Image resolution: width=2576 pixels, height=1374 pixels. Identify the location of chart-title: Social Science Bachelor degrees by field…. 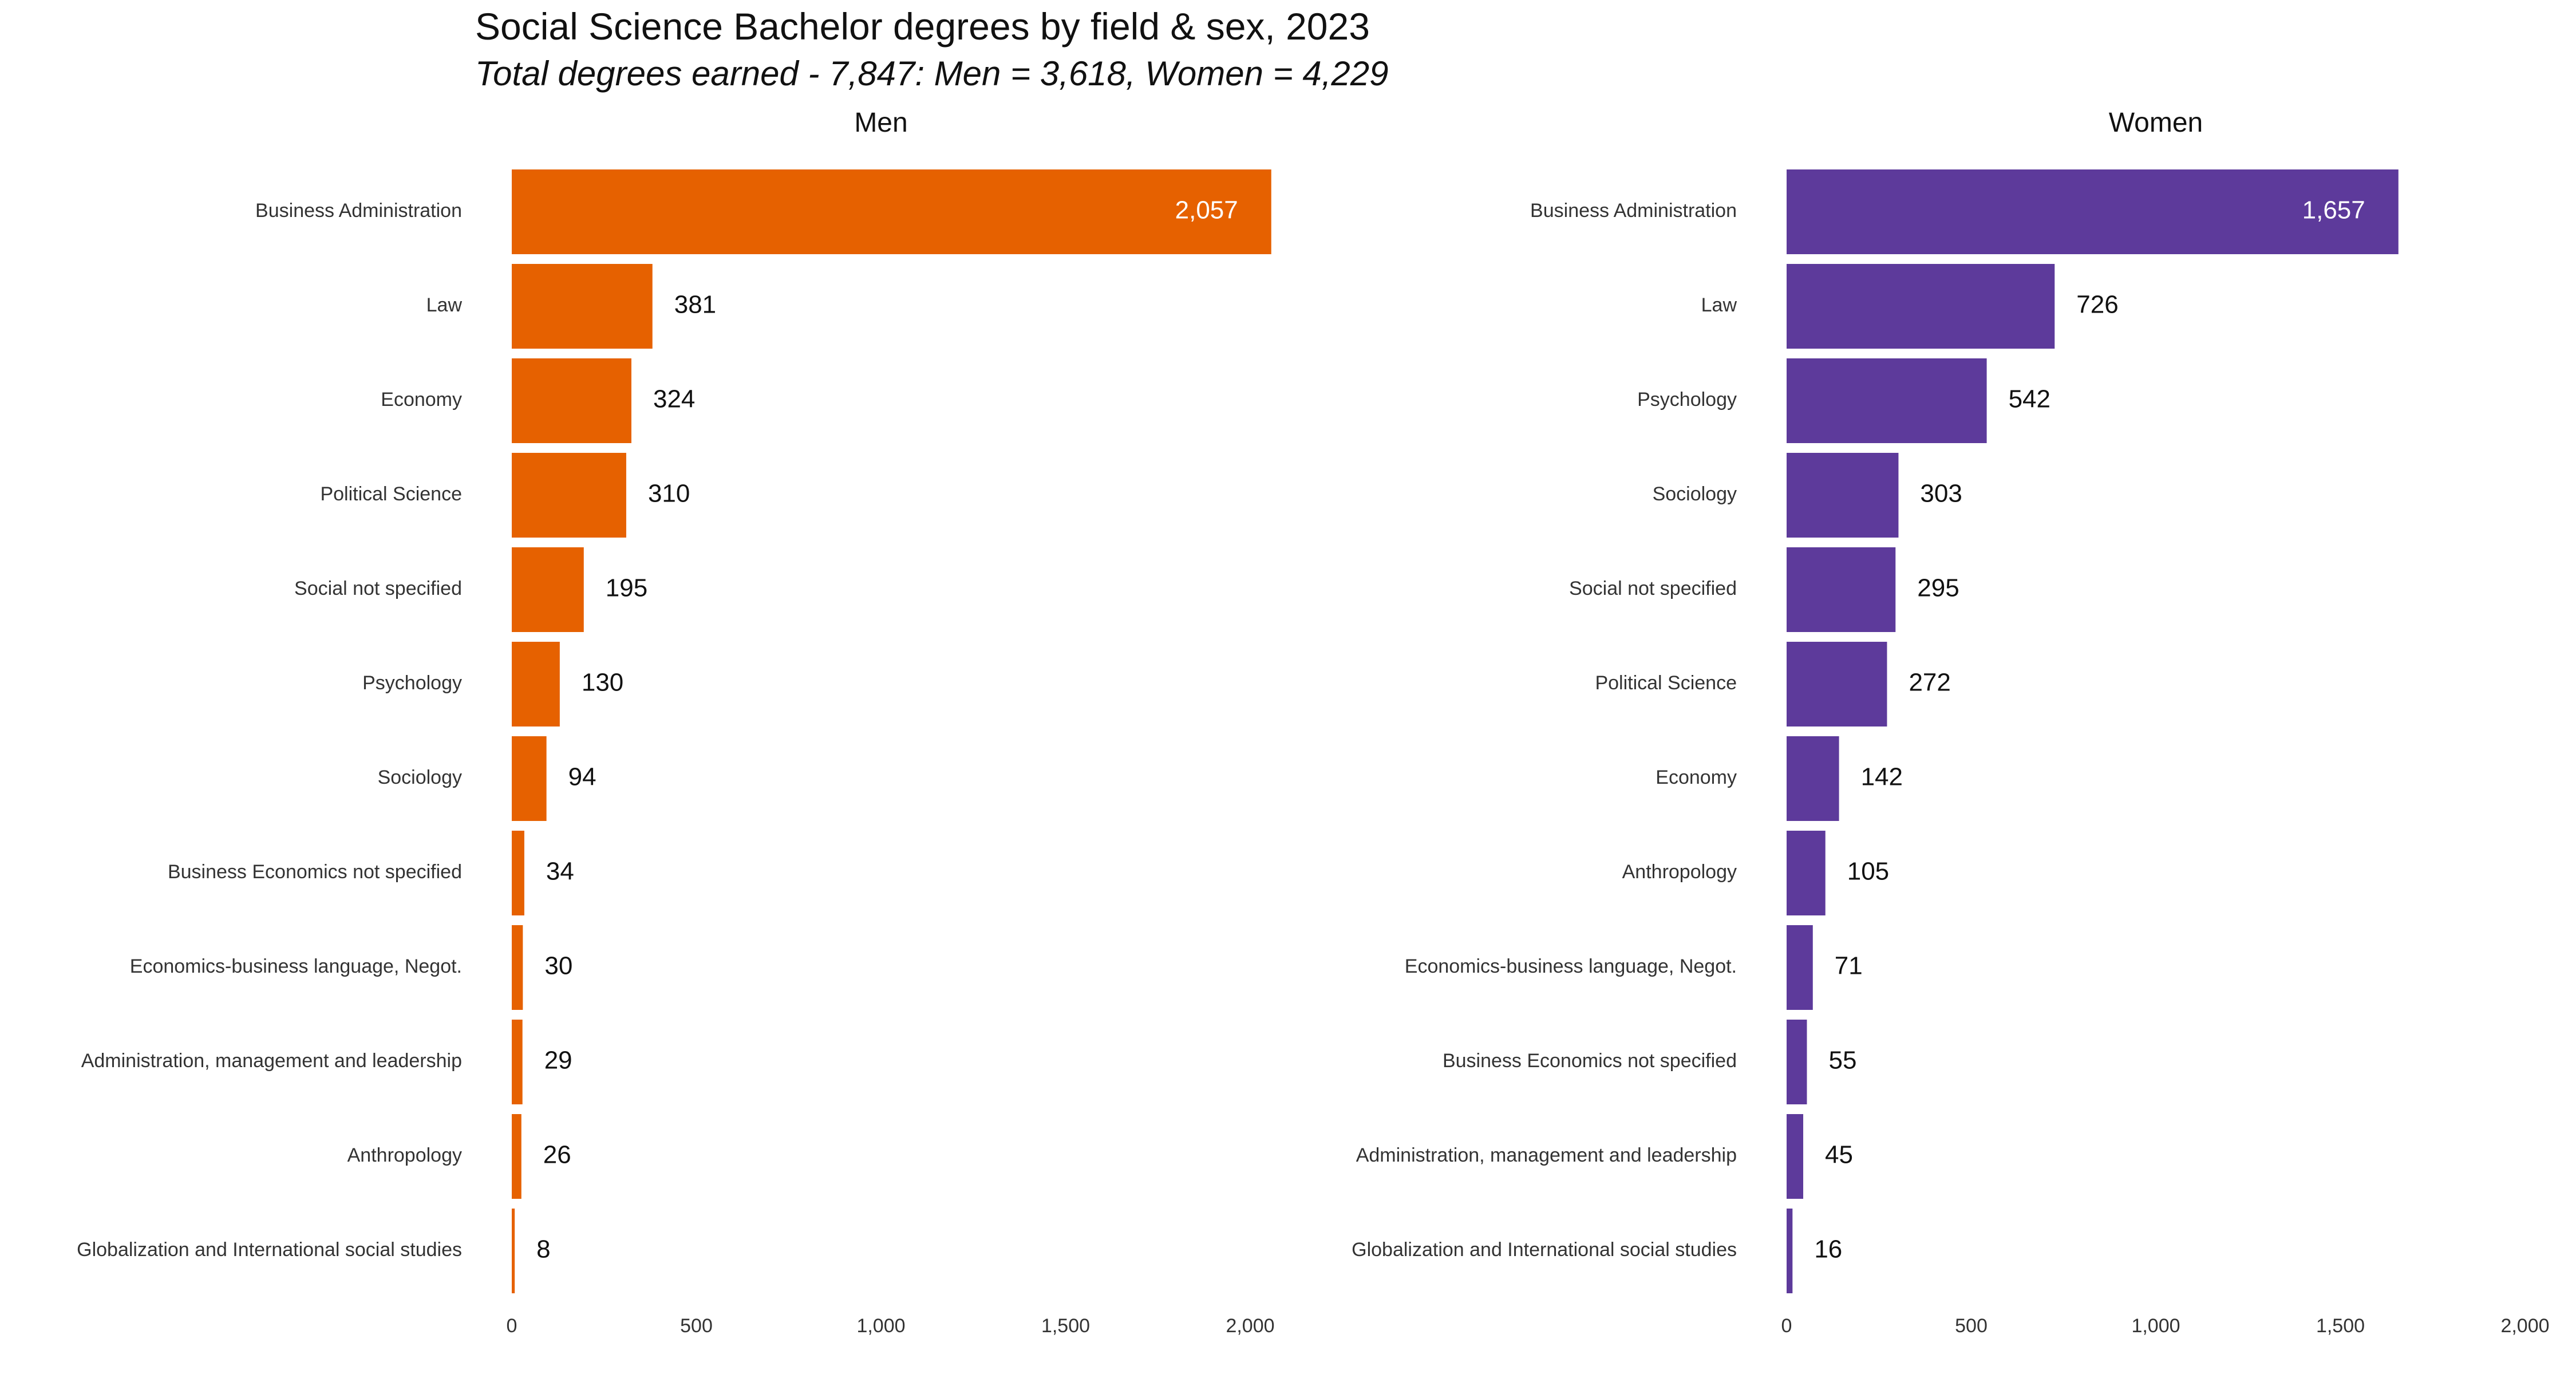
(922, 27).